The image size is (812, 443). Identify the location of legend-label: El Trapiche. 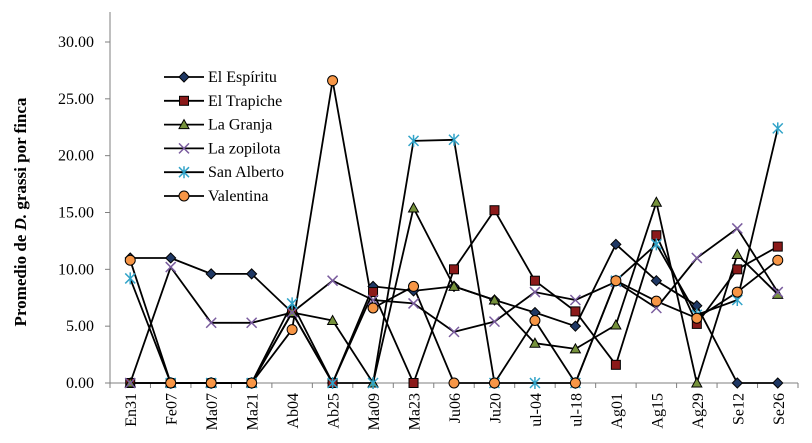
(245, 101).